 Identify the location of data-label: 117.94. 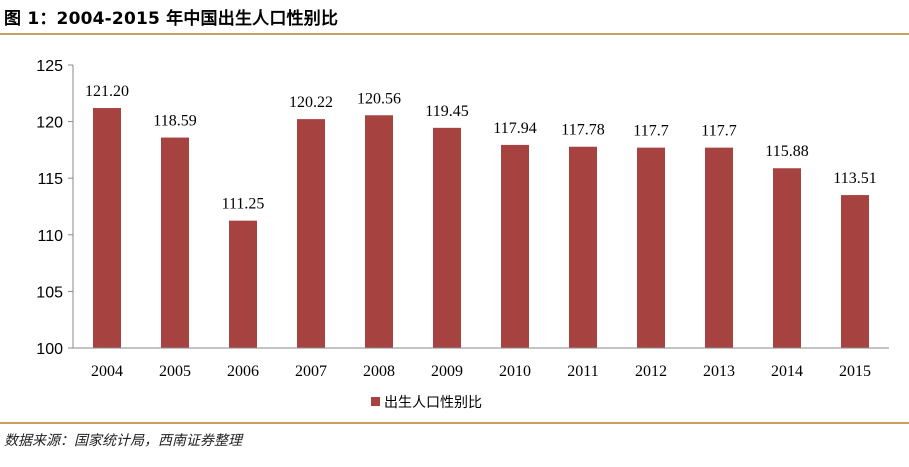
(514, 128).